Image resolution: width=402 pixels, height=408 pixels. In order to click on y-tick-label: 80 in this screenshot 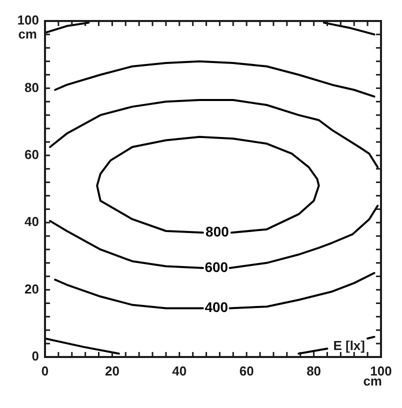, I will do `click(31, 87)`.